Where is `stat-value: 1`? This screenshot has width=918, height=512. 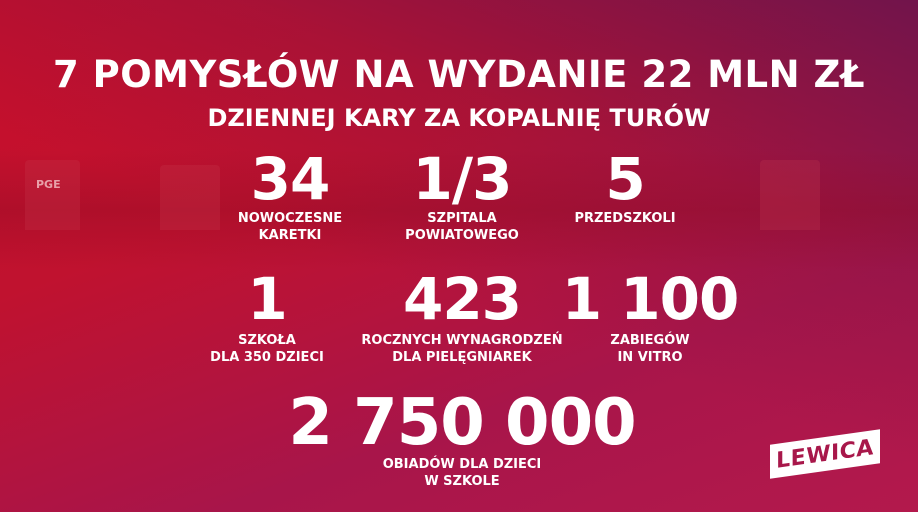 stat-value: 1 is located at coordinates (267, 299).